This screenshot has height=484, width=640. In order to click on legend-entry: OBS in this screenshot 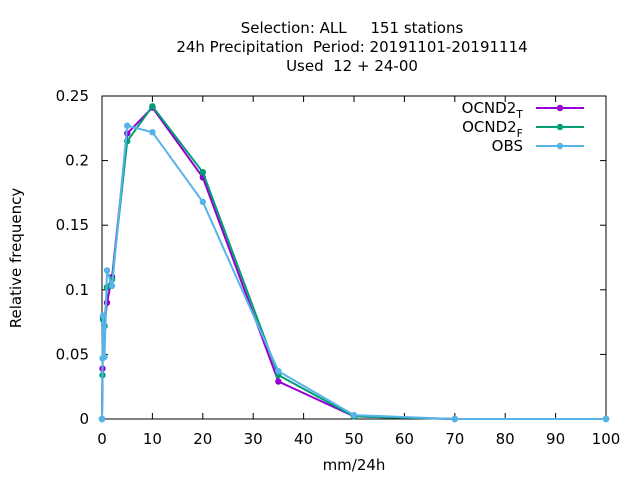, I will do `click(538, 146)`.